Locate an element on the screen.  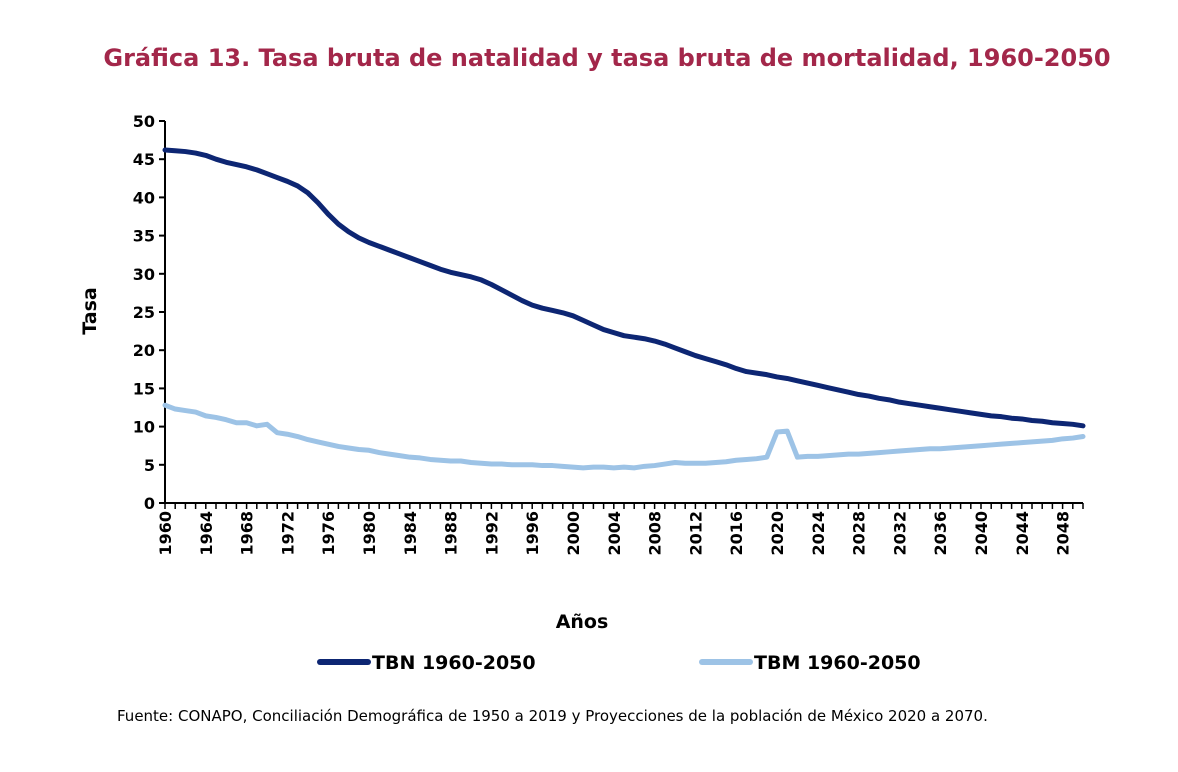
x-tick-label: 2036 is located at coordinates (940, 533).